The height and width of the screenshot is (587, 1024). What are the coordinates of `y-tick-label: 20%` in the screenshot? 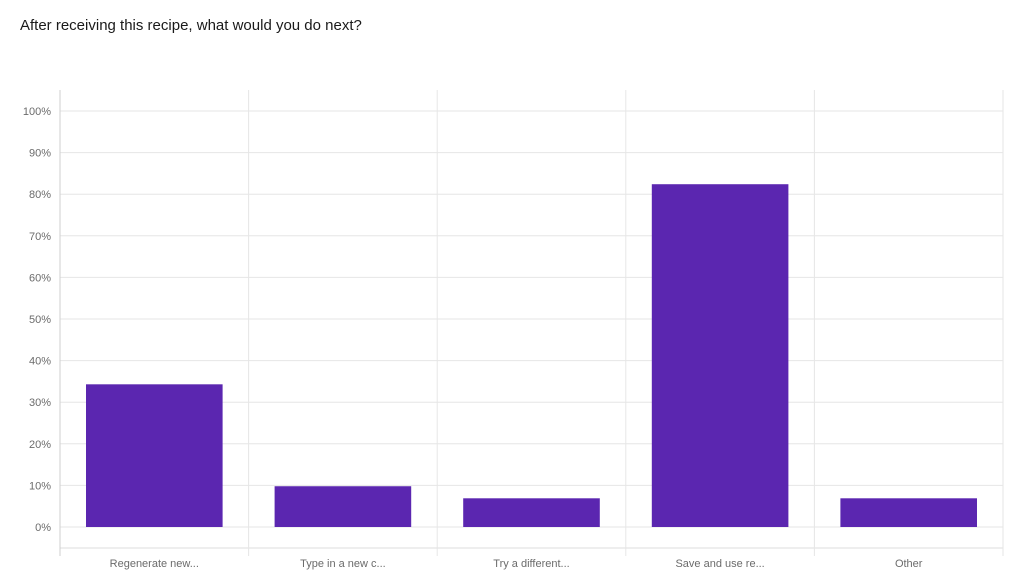 It's located at (40, 445).